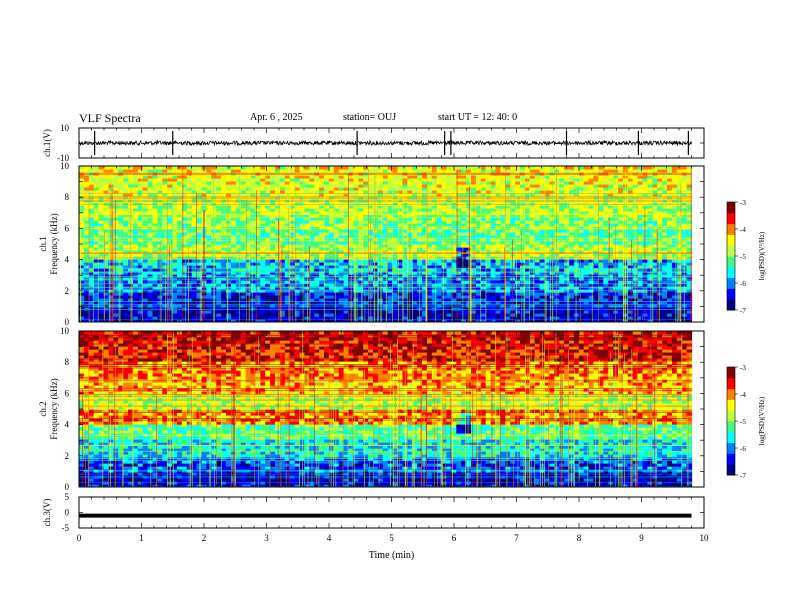 This screenshot has width=792, height=612. Describe the element at coordinates (454, 538) in the screenshot. I see `x-tick-label: 6` at that location.